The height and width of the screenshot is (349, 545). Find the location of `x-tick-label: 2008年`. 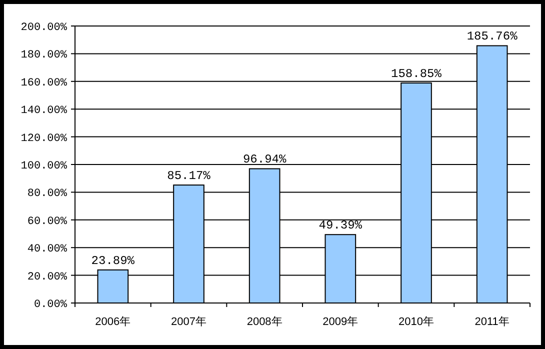

x-tick-label: 2008年 is located at coordinates (264, 322).